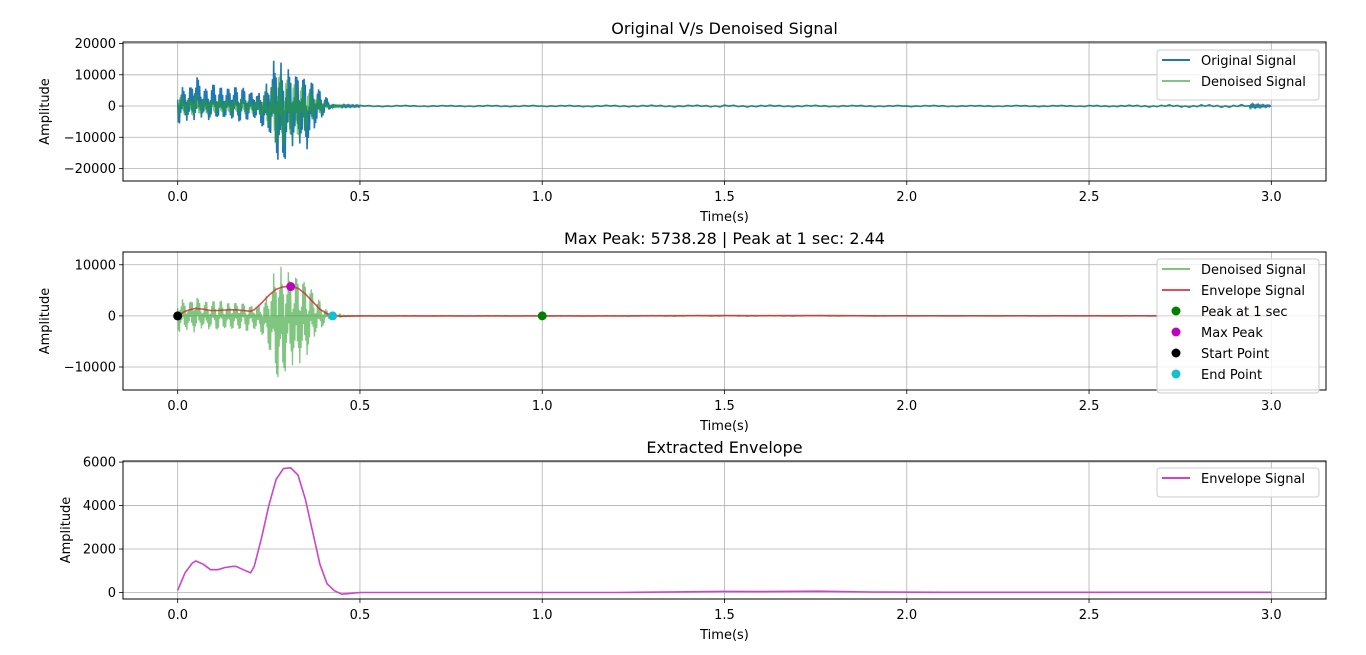 The image size is (1366, 655). Describe the element at coordinates (1231, 375) in the screenshot. I see `legend-label: End Point` at that location.